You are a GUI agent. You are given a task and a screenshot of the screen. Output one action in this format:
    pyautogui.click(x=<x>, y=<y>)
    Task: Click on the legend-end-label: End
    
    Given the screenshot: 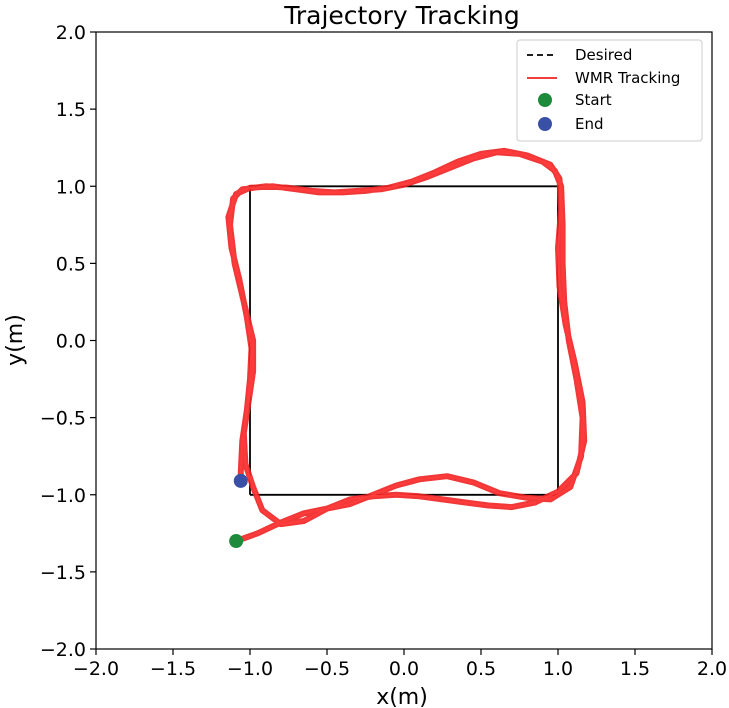 What is the action you would take?
    pyautogui.click(x=589, y=124)
    